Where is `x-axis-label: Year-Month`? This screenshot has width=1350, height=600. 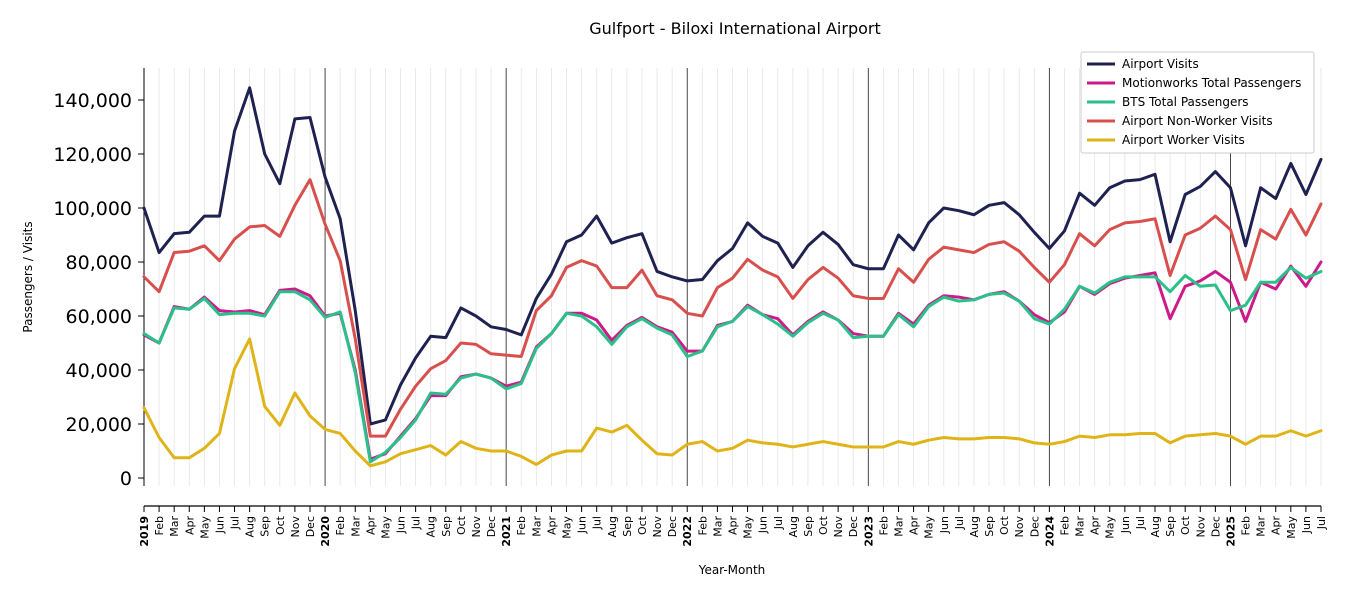
x-axis-label: Year-Month is located at coordinates (732, 570).